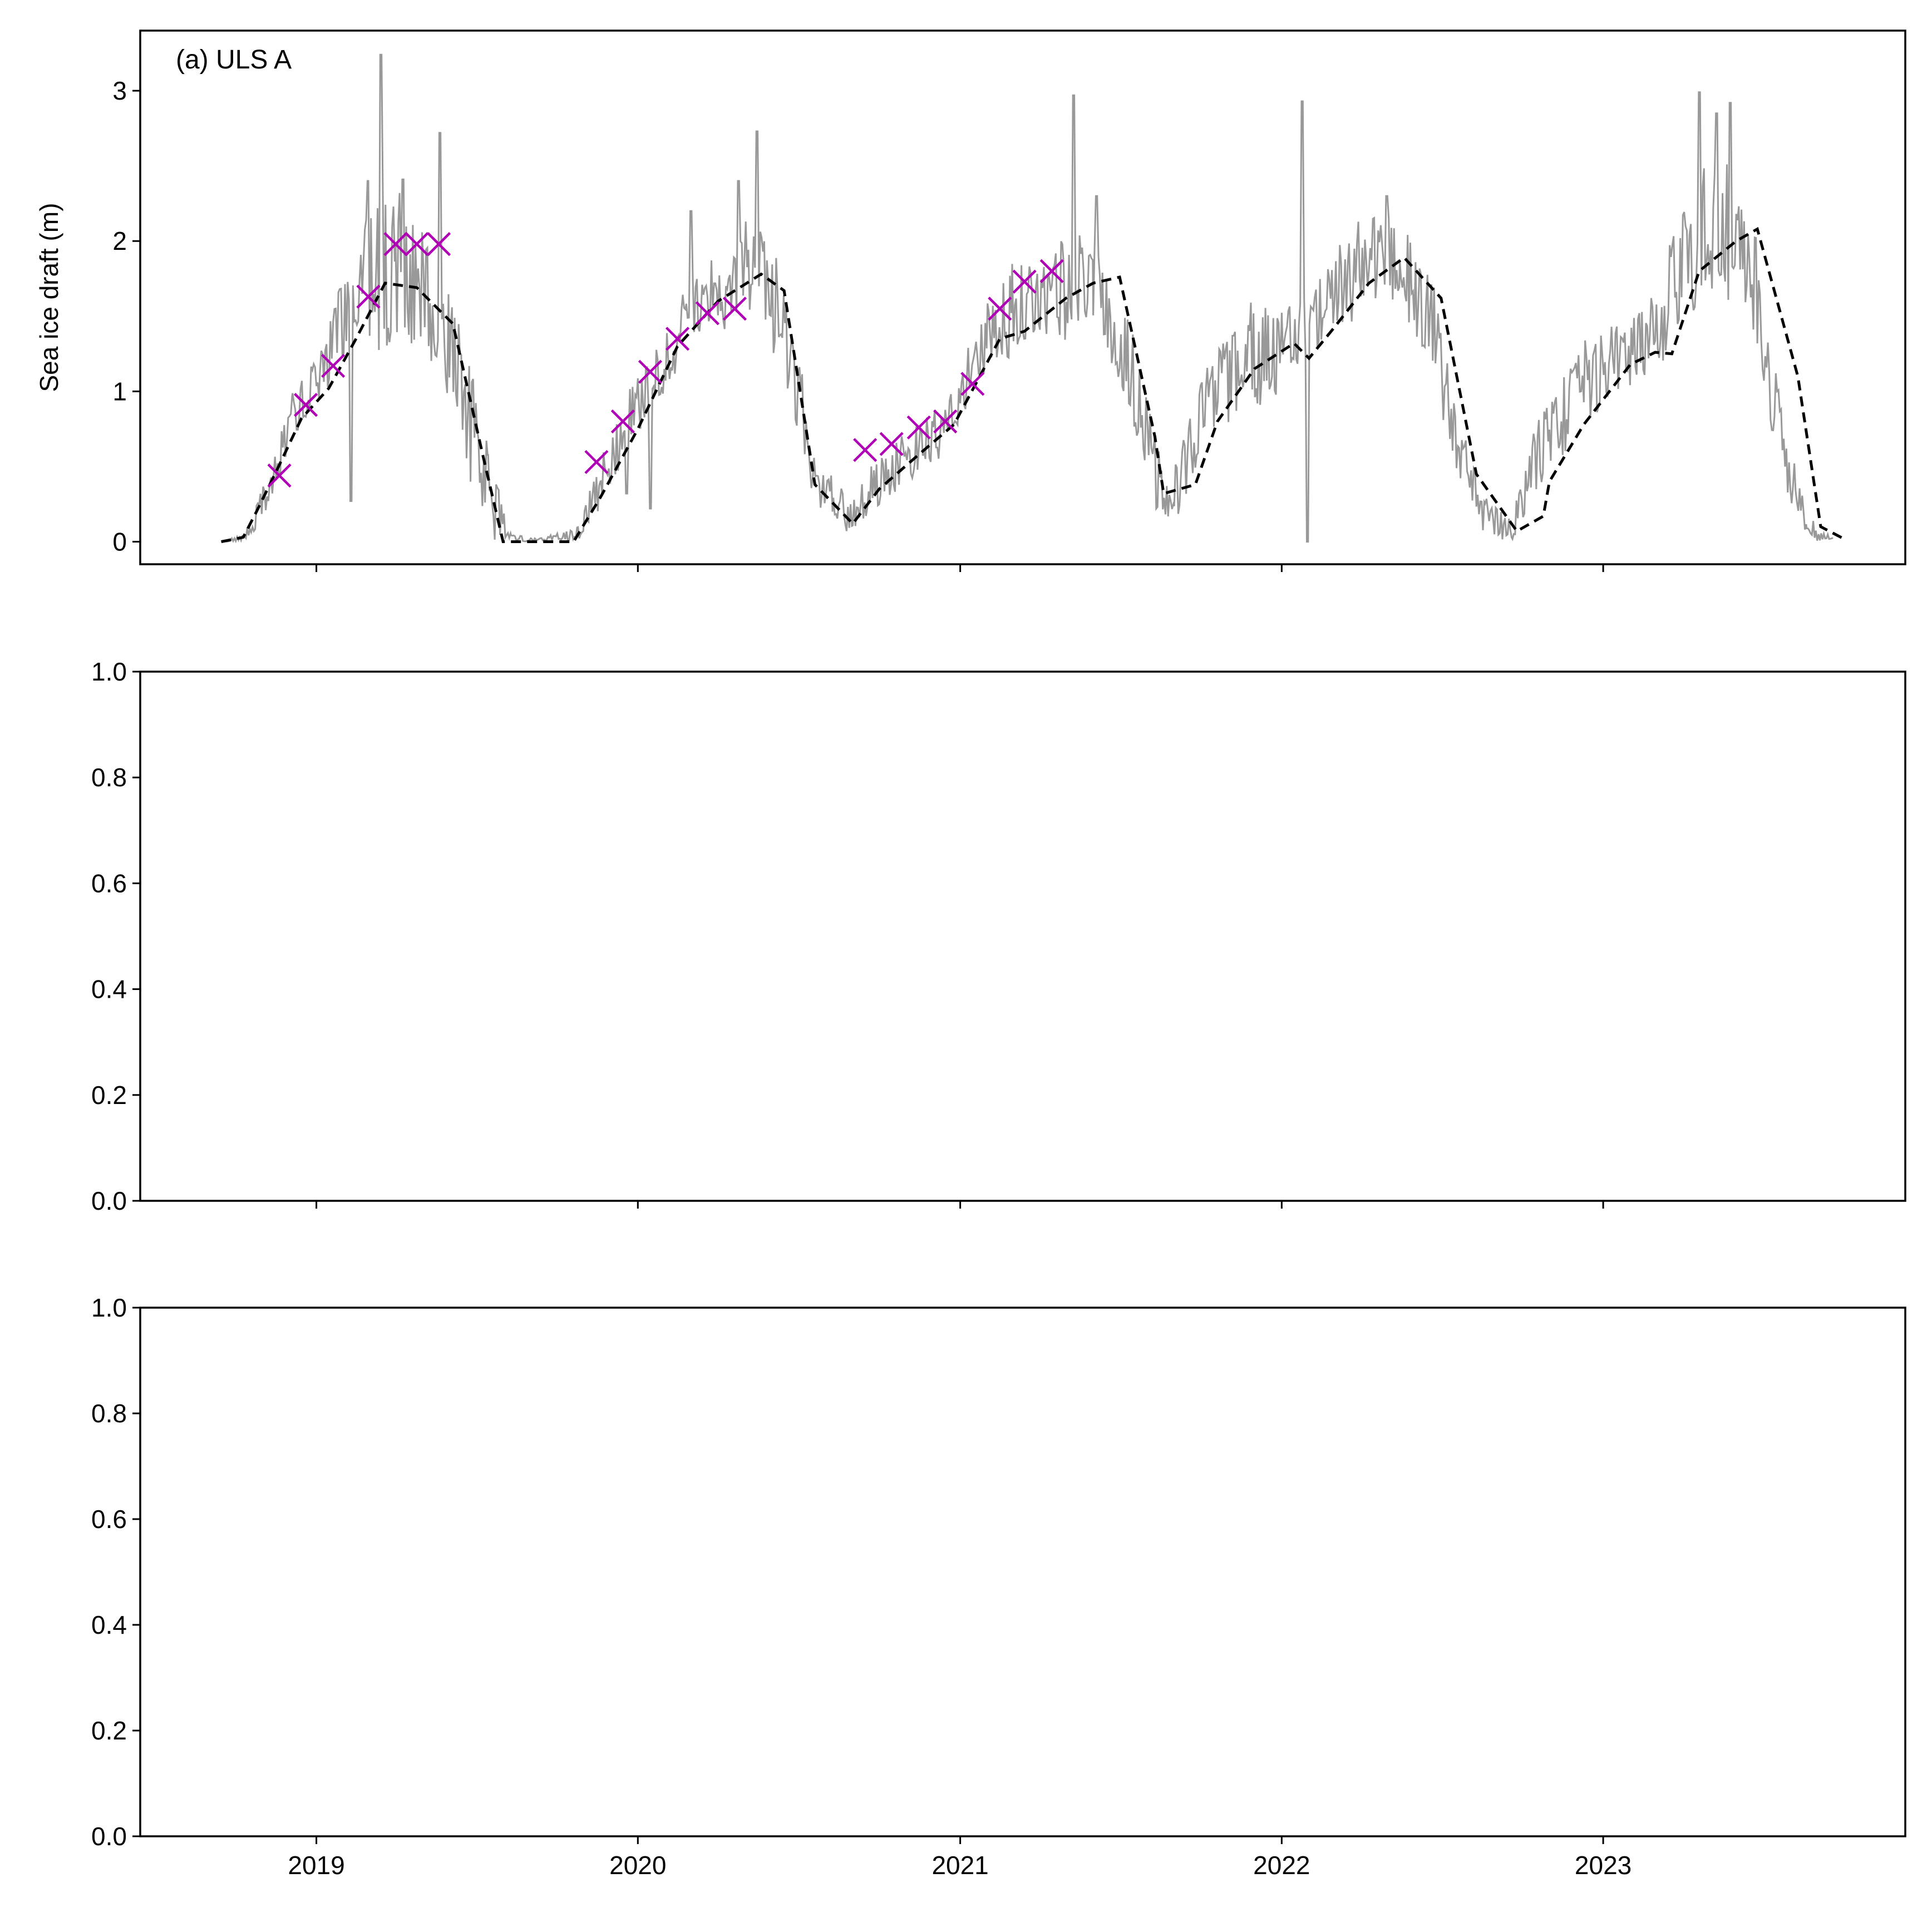  What do you see at coordinates (637, 1865) in the screenshot?
I see `x-tick-label: 2020` at bounding box center [637, 1865].